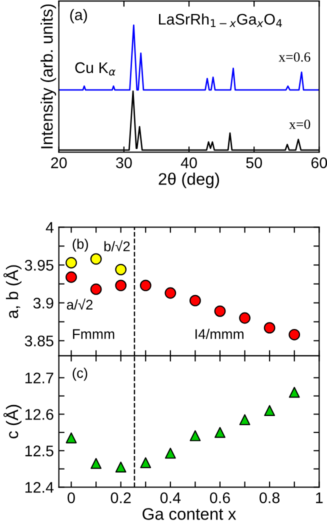 The width and height of the screenshot is (327, 521). What do you see at coordinates (220, 498) in the screenshot?
I see `x-tick-label: 0.6` at bounding box center [220, 498].